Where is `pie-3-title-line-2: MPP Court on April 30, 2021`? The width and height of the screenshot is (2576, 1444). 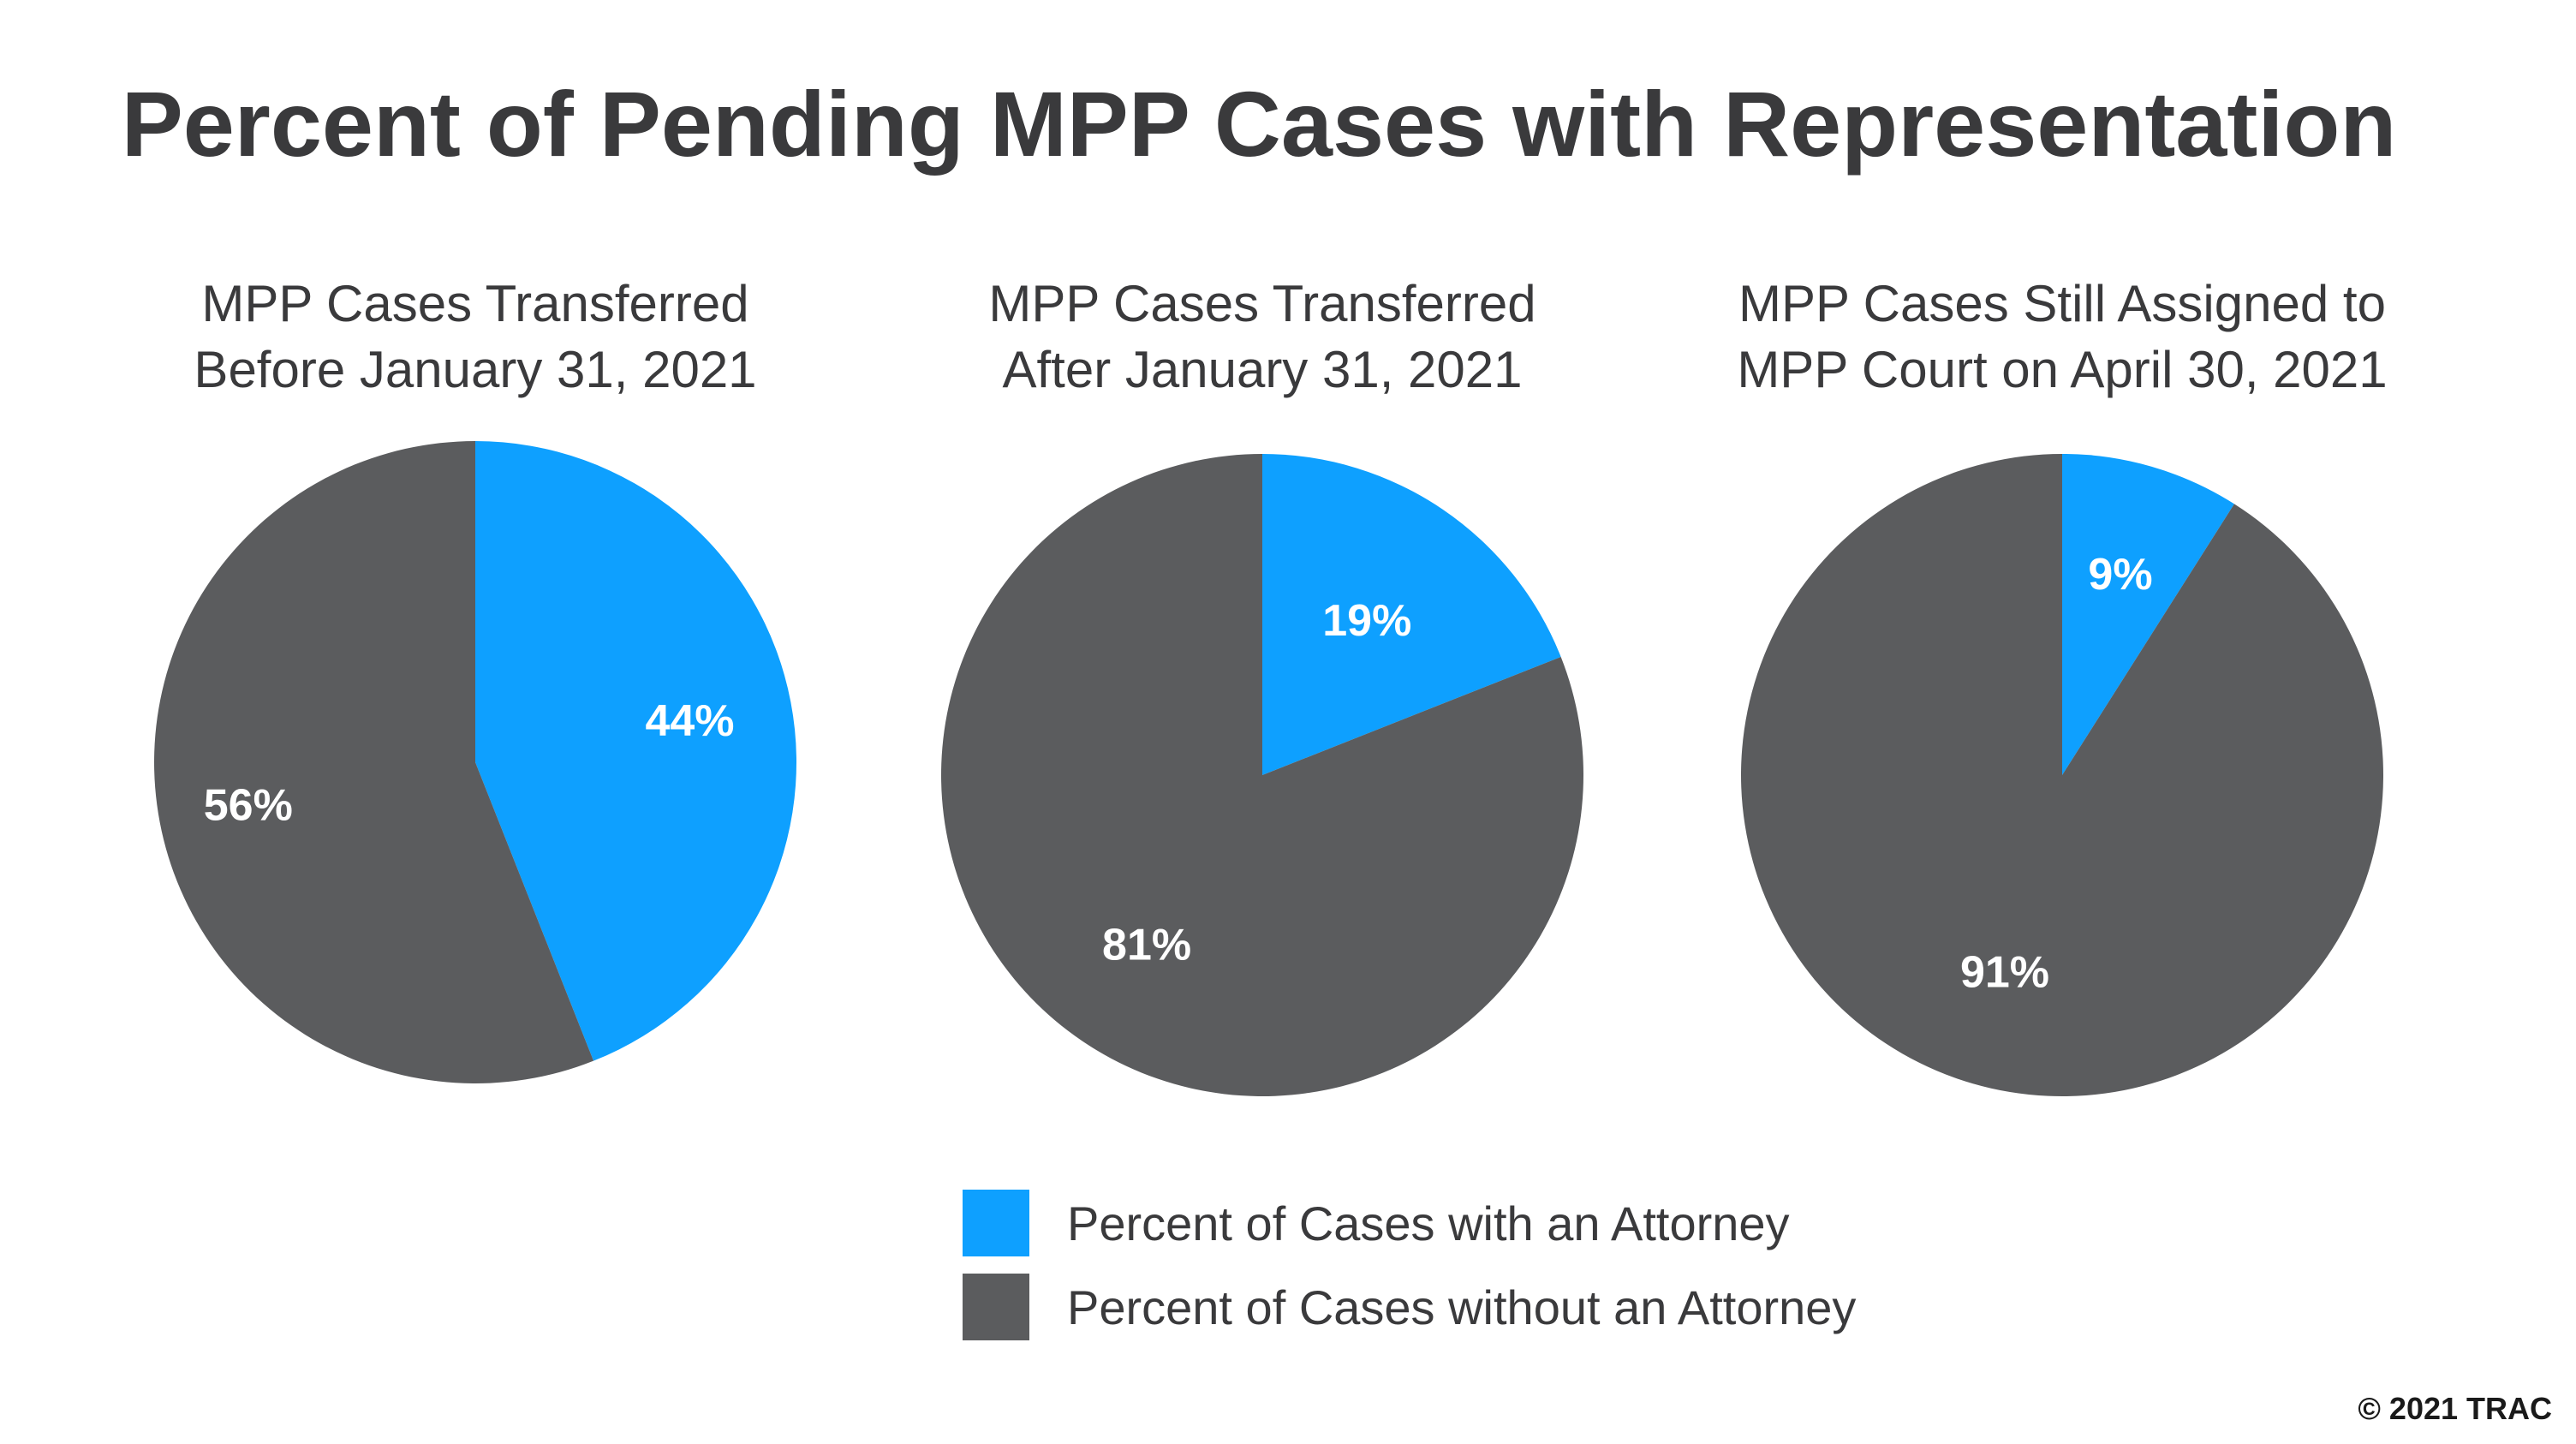 pie-3-title-line-2: MPP Court on April 30, 2021 is located at coordinates (2062, 369).